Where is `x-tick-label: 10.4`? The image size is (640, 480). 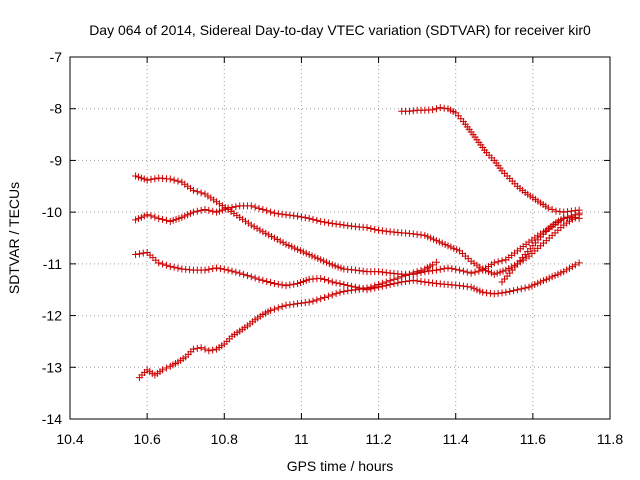 x-tick-label: 10.4 is located at coordinates (69, 439).